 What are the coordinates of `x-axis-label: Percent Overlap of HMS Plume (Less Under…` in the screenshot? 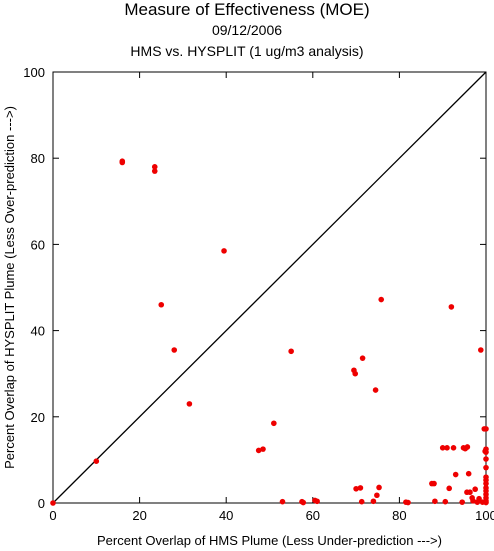 It's located at (269, 540).